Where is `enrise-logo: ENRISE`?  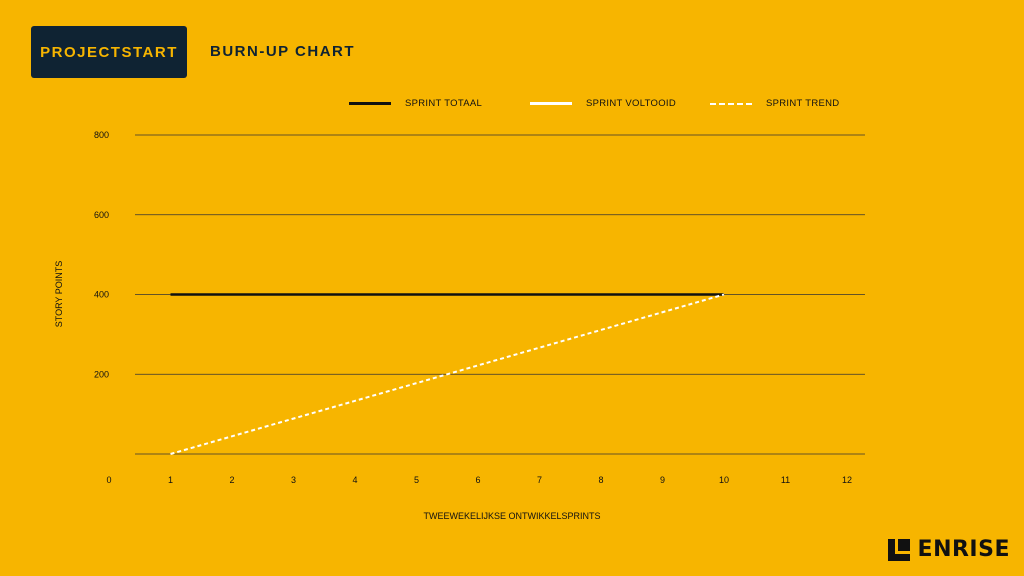 enrise-logo: ENRISE is located at coordinates (948, 549).